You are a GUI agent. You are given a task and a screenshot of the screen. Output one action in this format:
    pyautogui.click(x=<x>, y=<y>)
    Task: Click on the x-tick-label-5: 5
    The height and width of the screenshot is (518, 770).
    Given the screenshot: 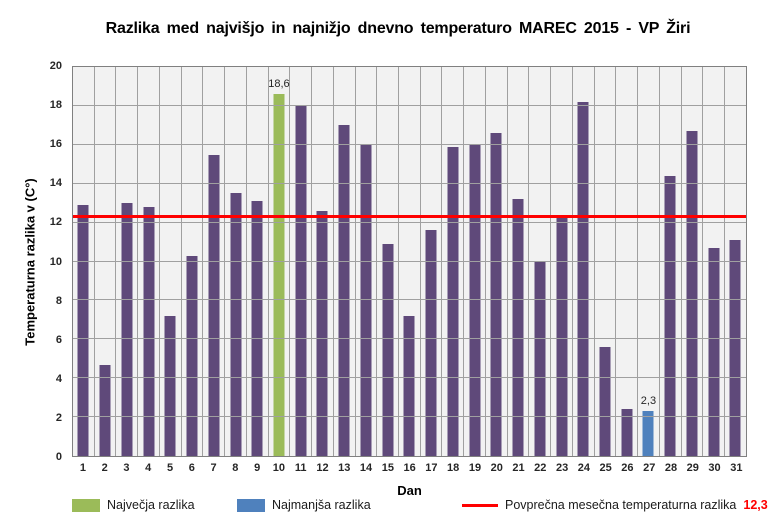 What is the action you would take?
    pyautogui.click(x=170, y=468)
    